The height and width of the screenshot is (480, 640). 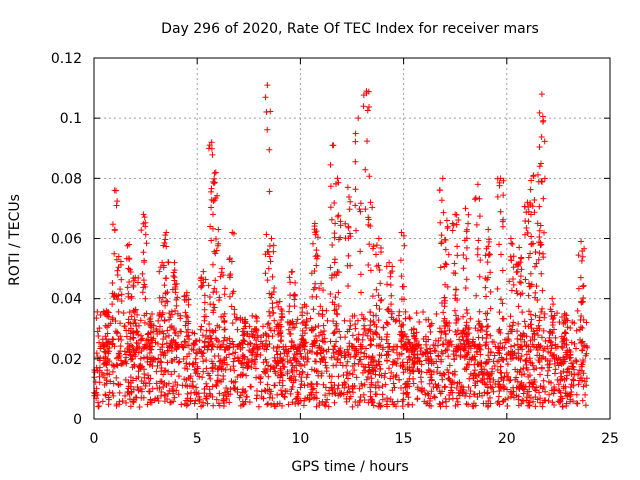 I want to click on y-tick-label: 0.08, so click(x=66, y=179).